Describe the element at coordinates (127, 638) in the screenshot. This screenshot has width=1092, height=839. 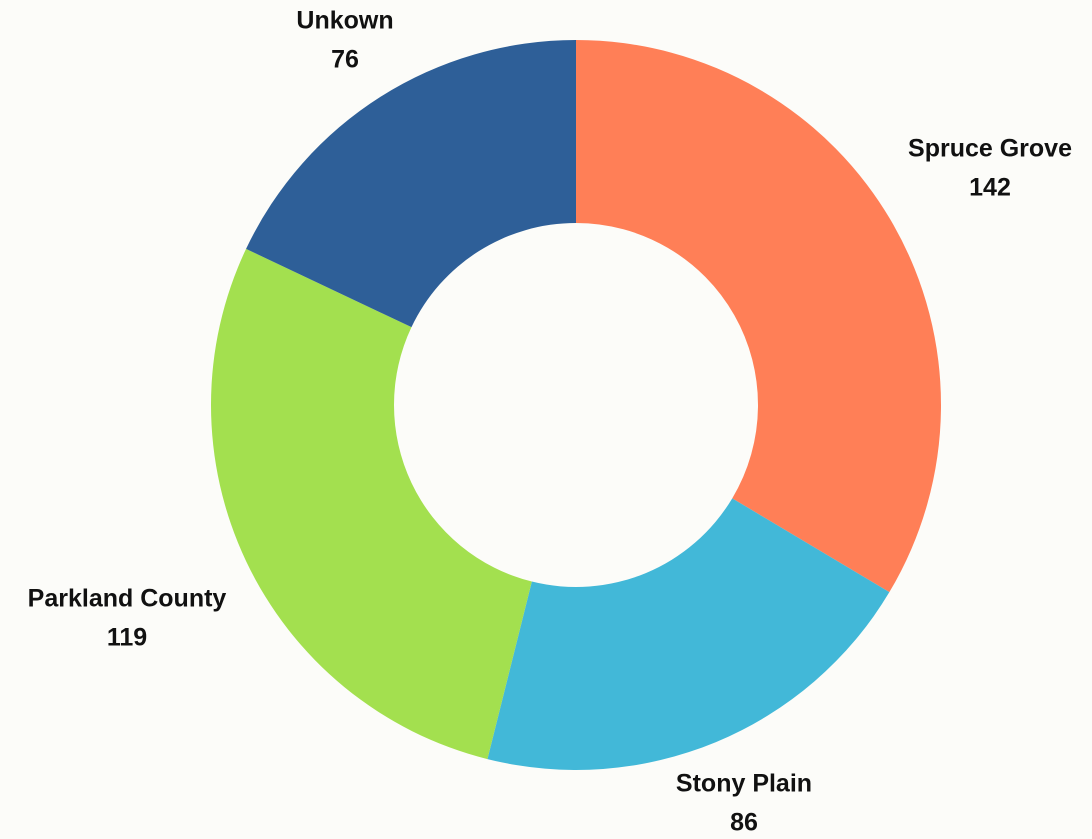
I see `slice-value: 119` at that location.